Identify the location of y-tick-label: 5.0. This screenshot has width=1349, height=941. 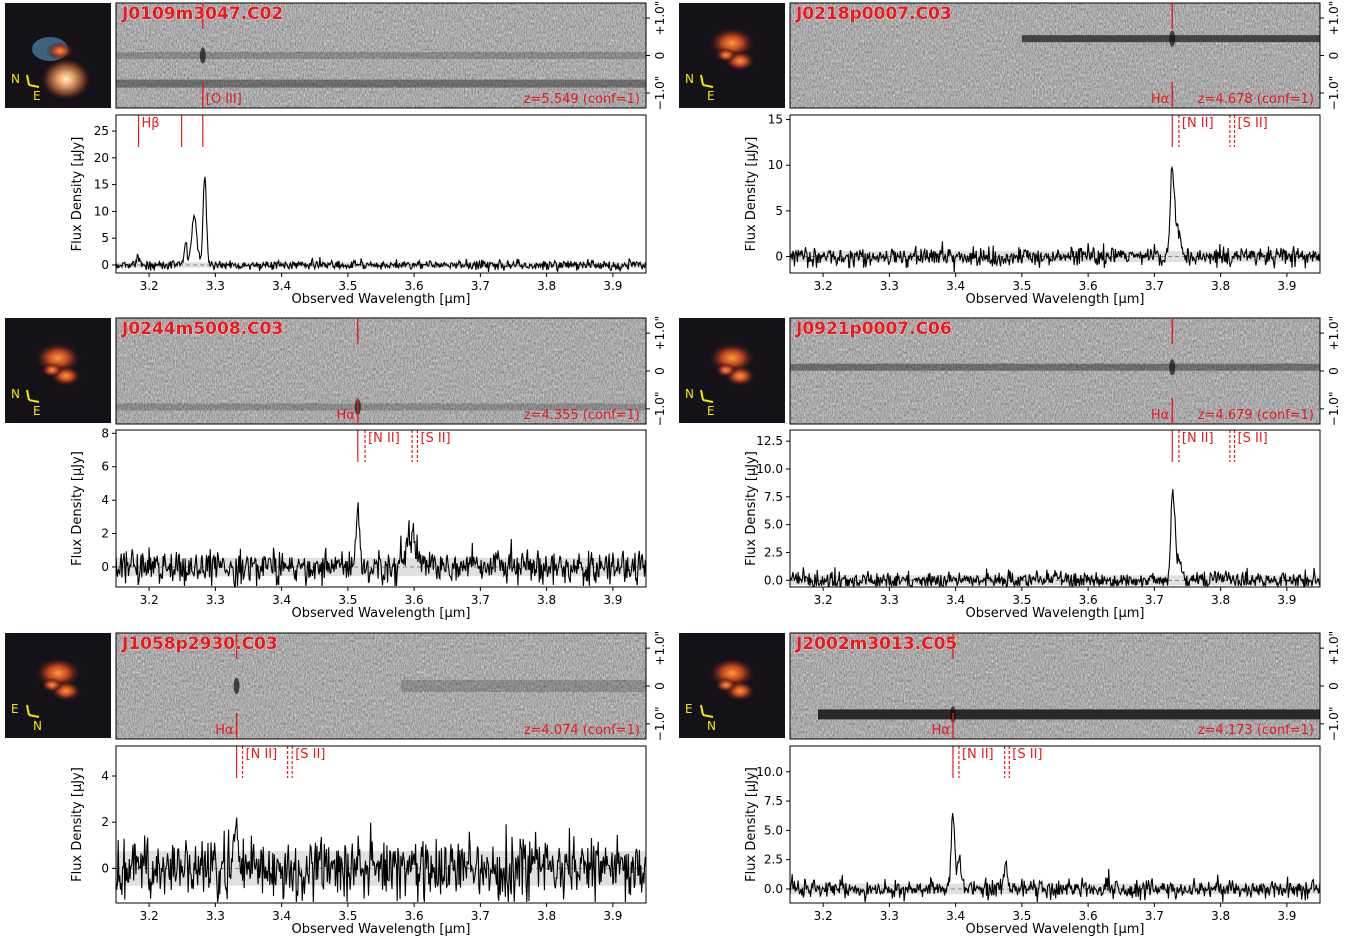
(773, 525).